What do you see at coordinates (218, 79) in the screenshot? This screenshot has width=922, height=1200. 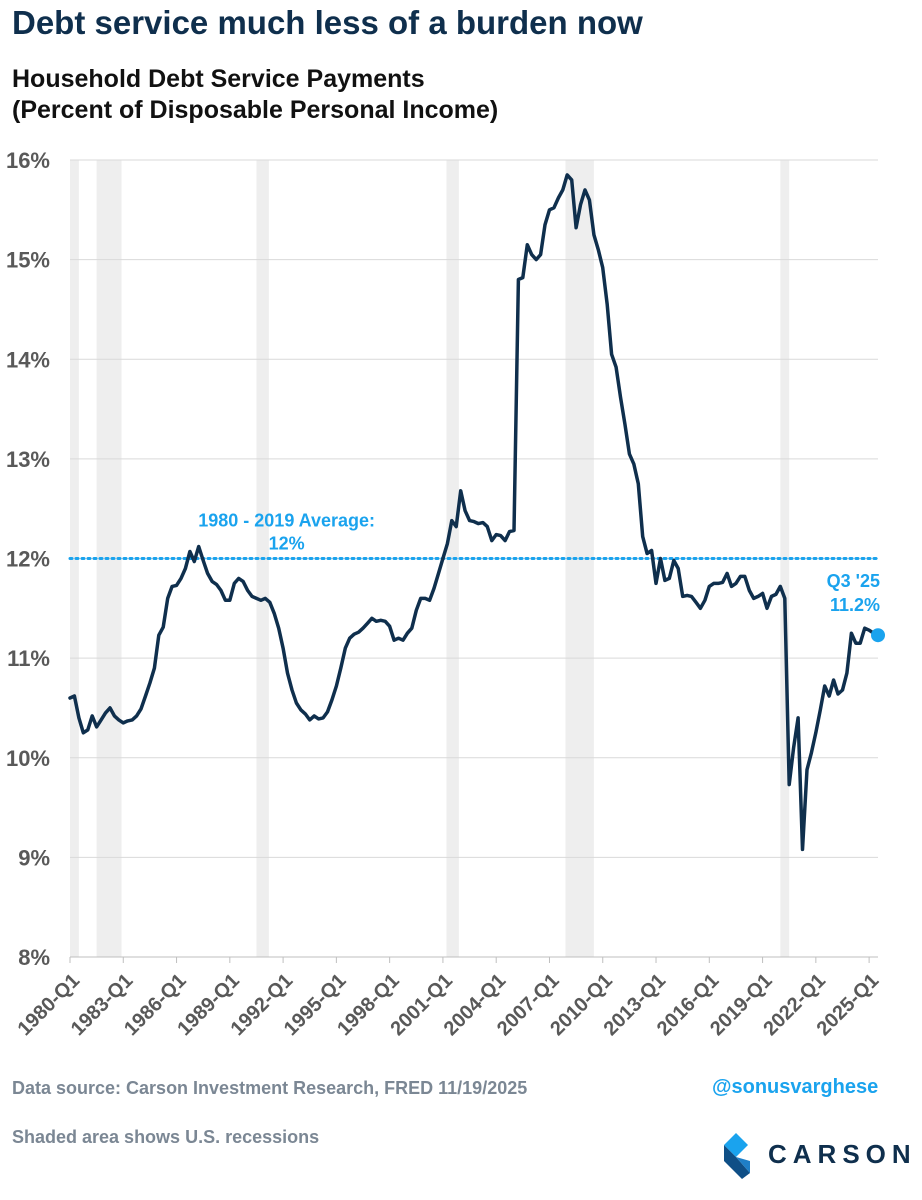 I see `chart-subtitle-line-1: Household Debt Service Payments` at bounding box center [218, 79].